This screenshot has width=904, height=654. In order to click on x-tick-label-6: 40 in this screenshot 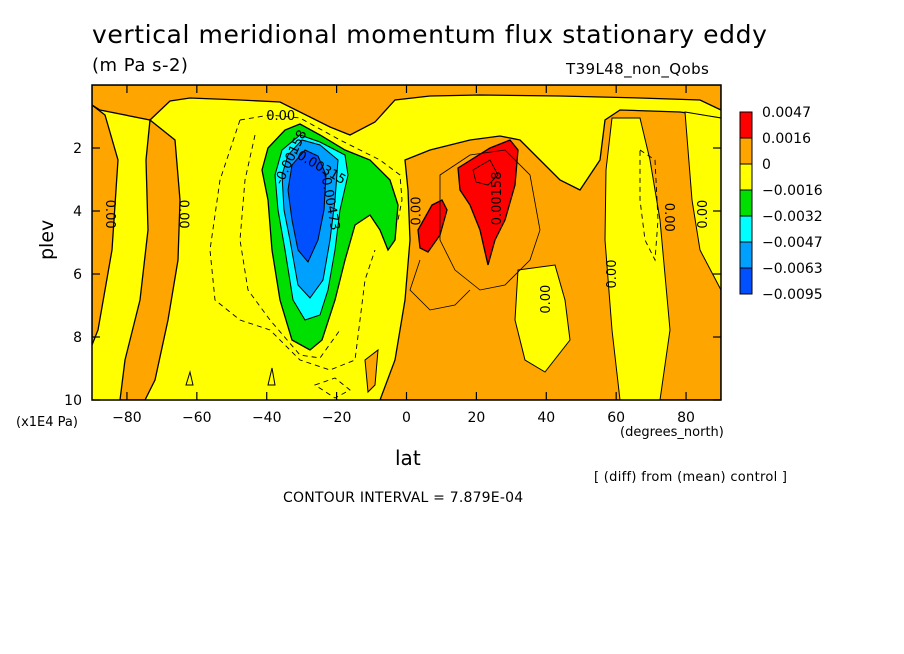, I will do `click(546, 418)`.